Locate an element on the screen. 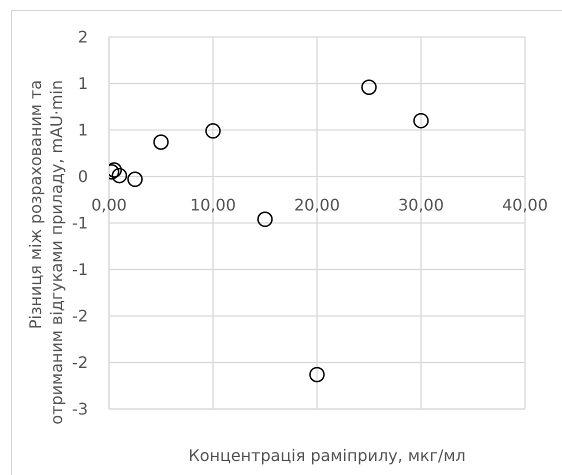 This screenshot has width=562, height=475. y-tick-label: 2 is located at coordinates (83, 37).